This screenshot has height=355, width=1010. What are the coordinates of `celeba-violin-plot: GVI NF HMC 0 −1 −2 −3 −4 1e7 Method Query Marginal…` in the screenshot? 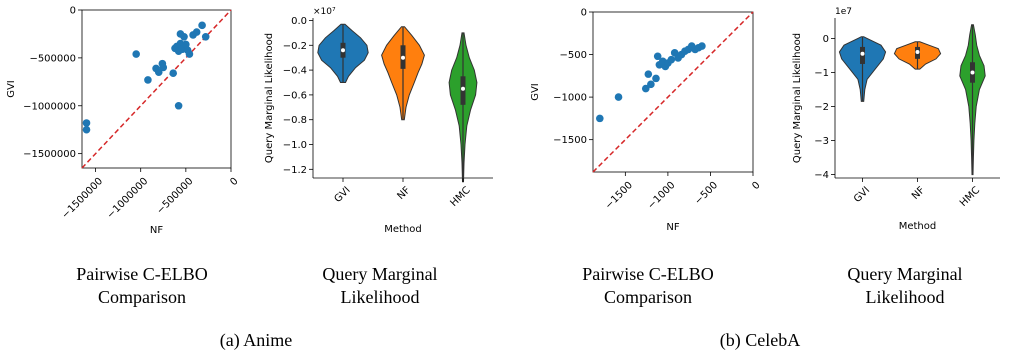 It's located at (896, 119).